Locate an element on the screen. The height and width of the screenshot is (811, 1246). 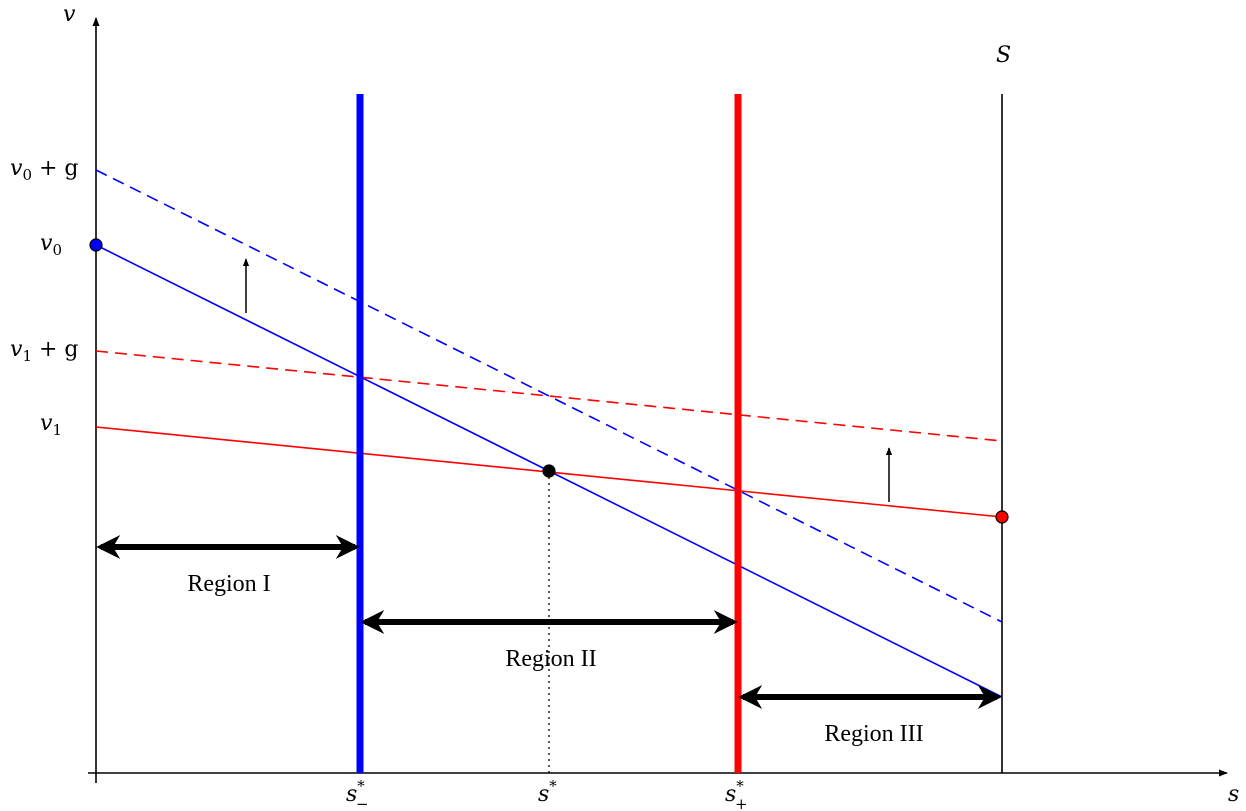
region-3-label: Region III is located at coordinates (873, 734).